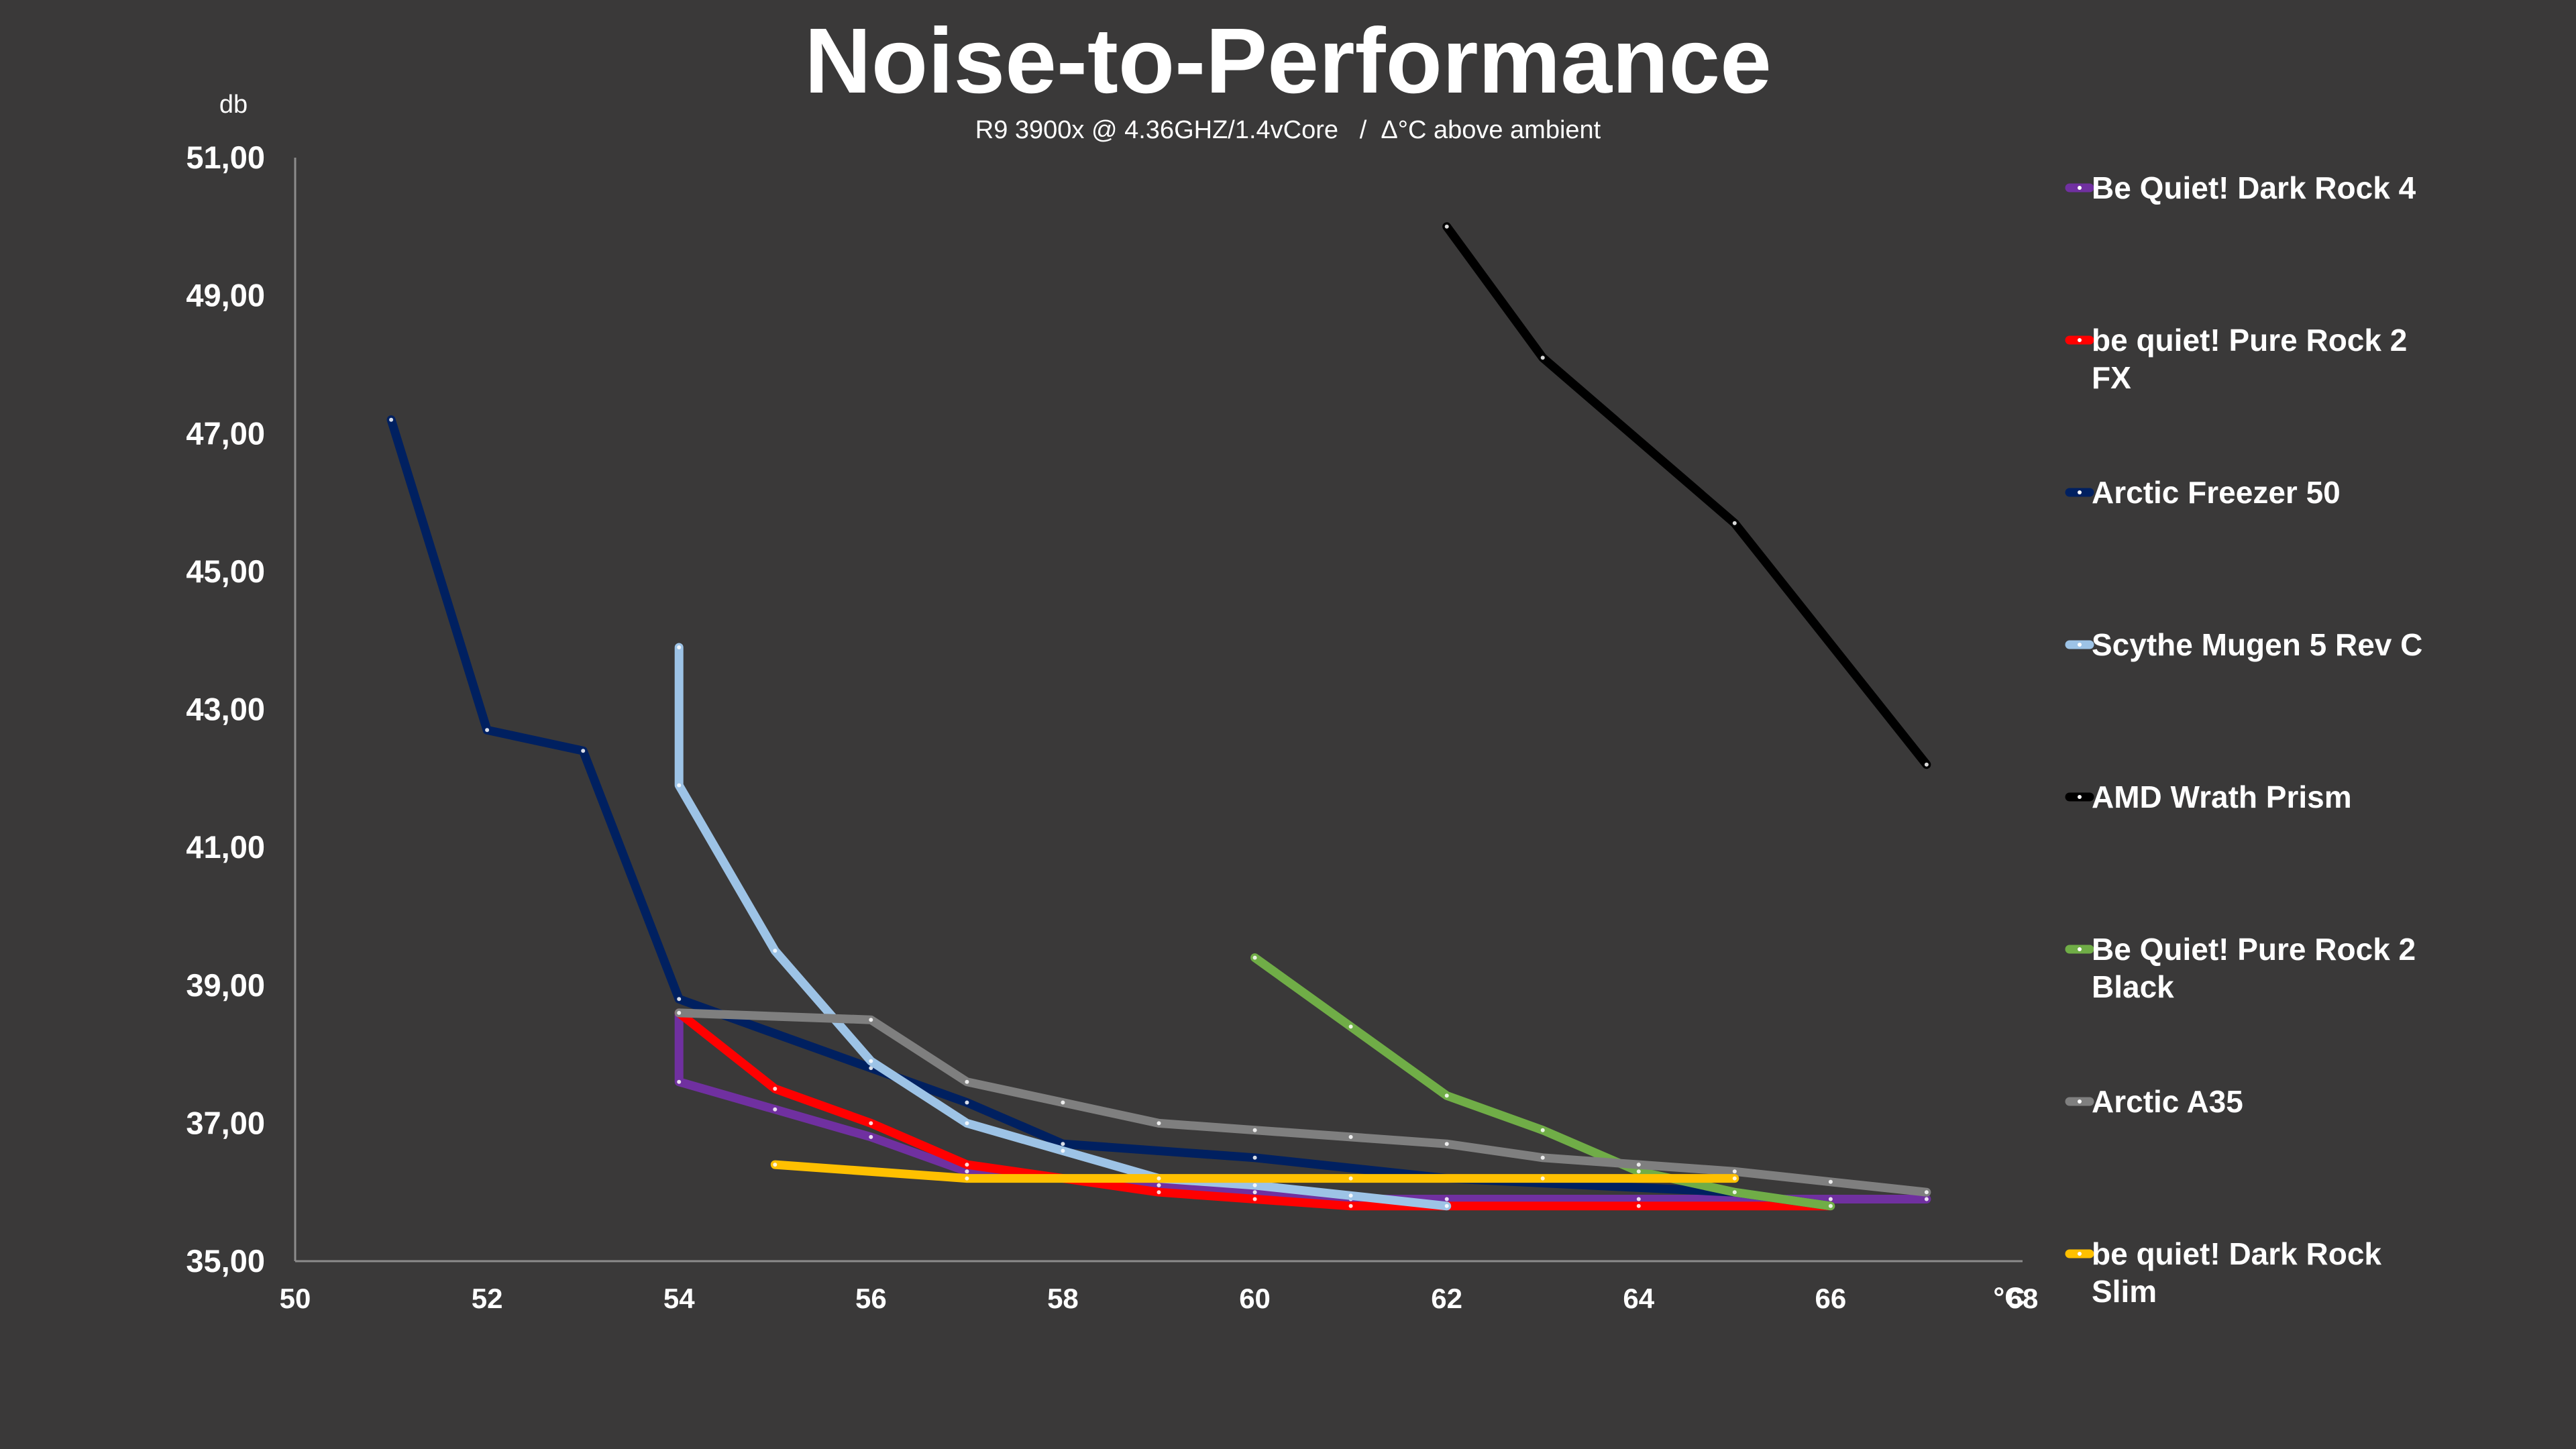  Describe the element at coordinates (1446, 1298) in the screenshot. I see `x-tick-label: 62` at that location.